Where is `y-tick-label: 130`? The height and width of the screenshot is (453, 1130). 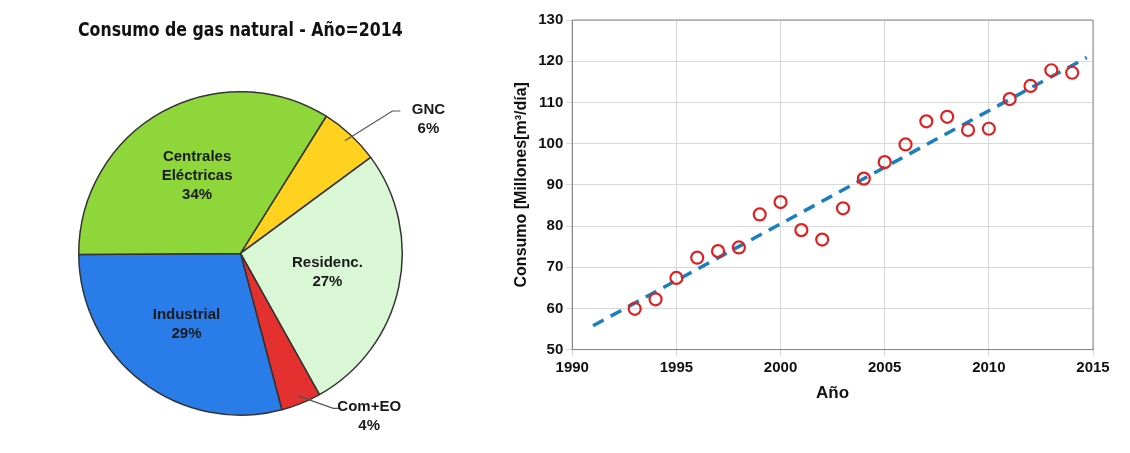 y-tick-label: 130 is located at coordinates (551, 19).